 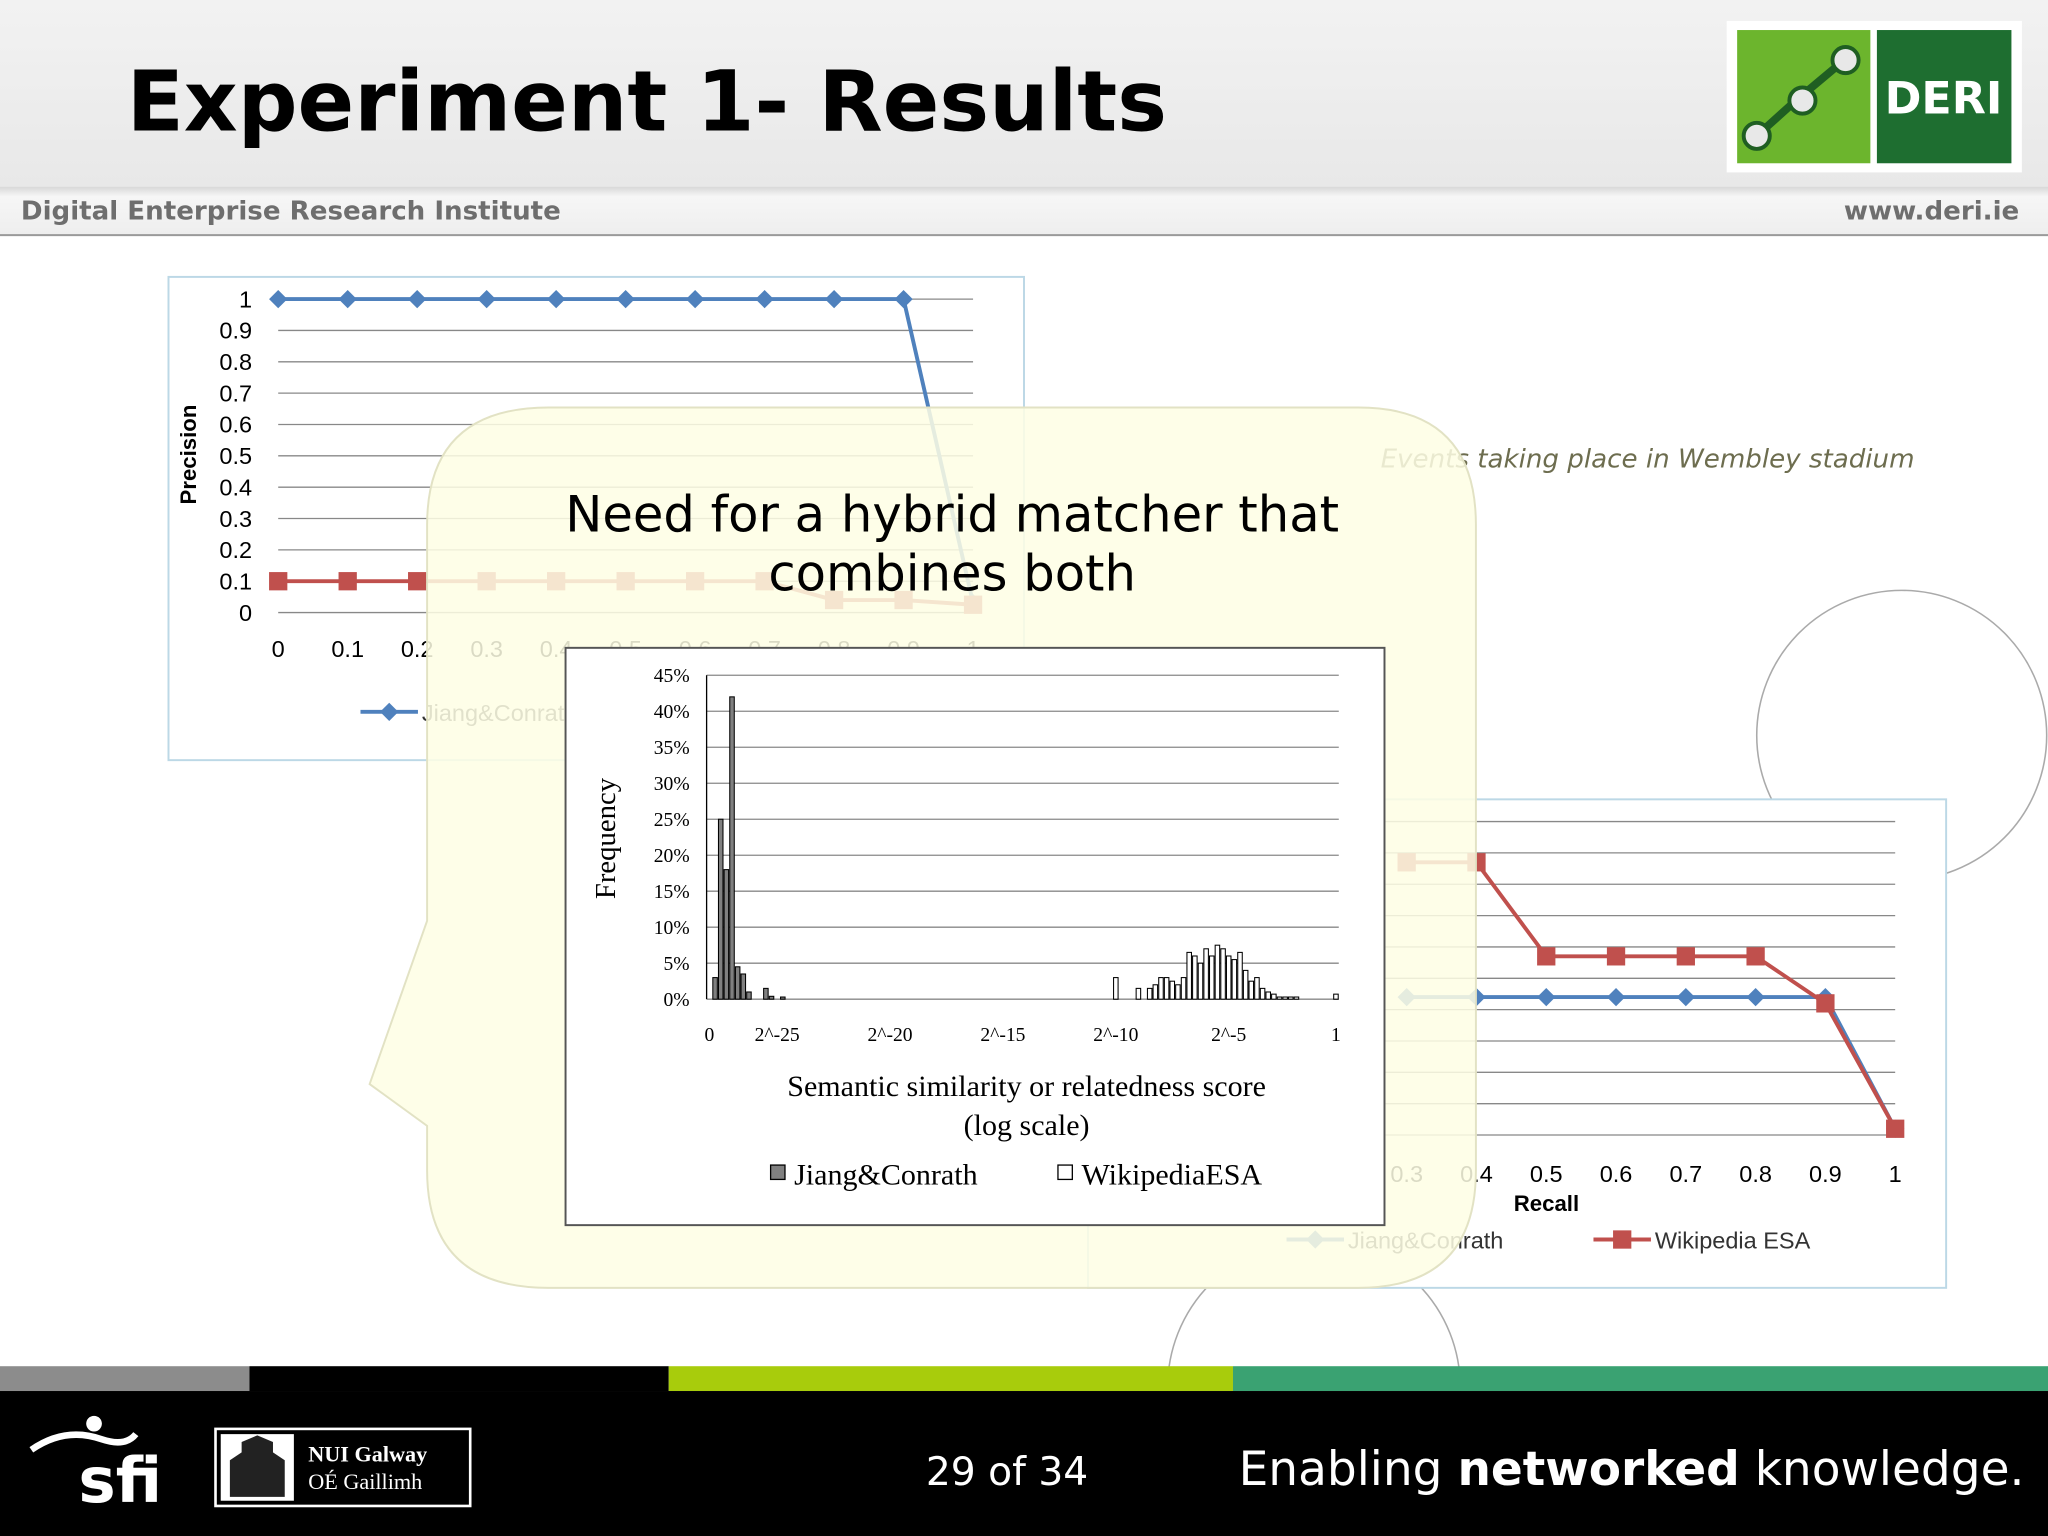 What do you see at coordinates (777, 1035) in the screenshot?
I see `x-tick-label: 2^-25` at bounding box center [777, 1035].